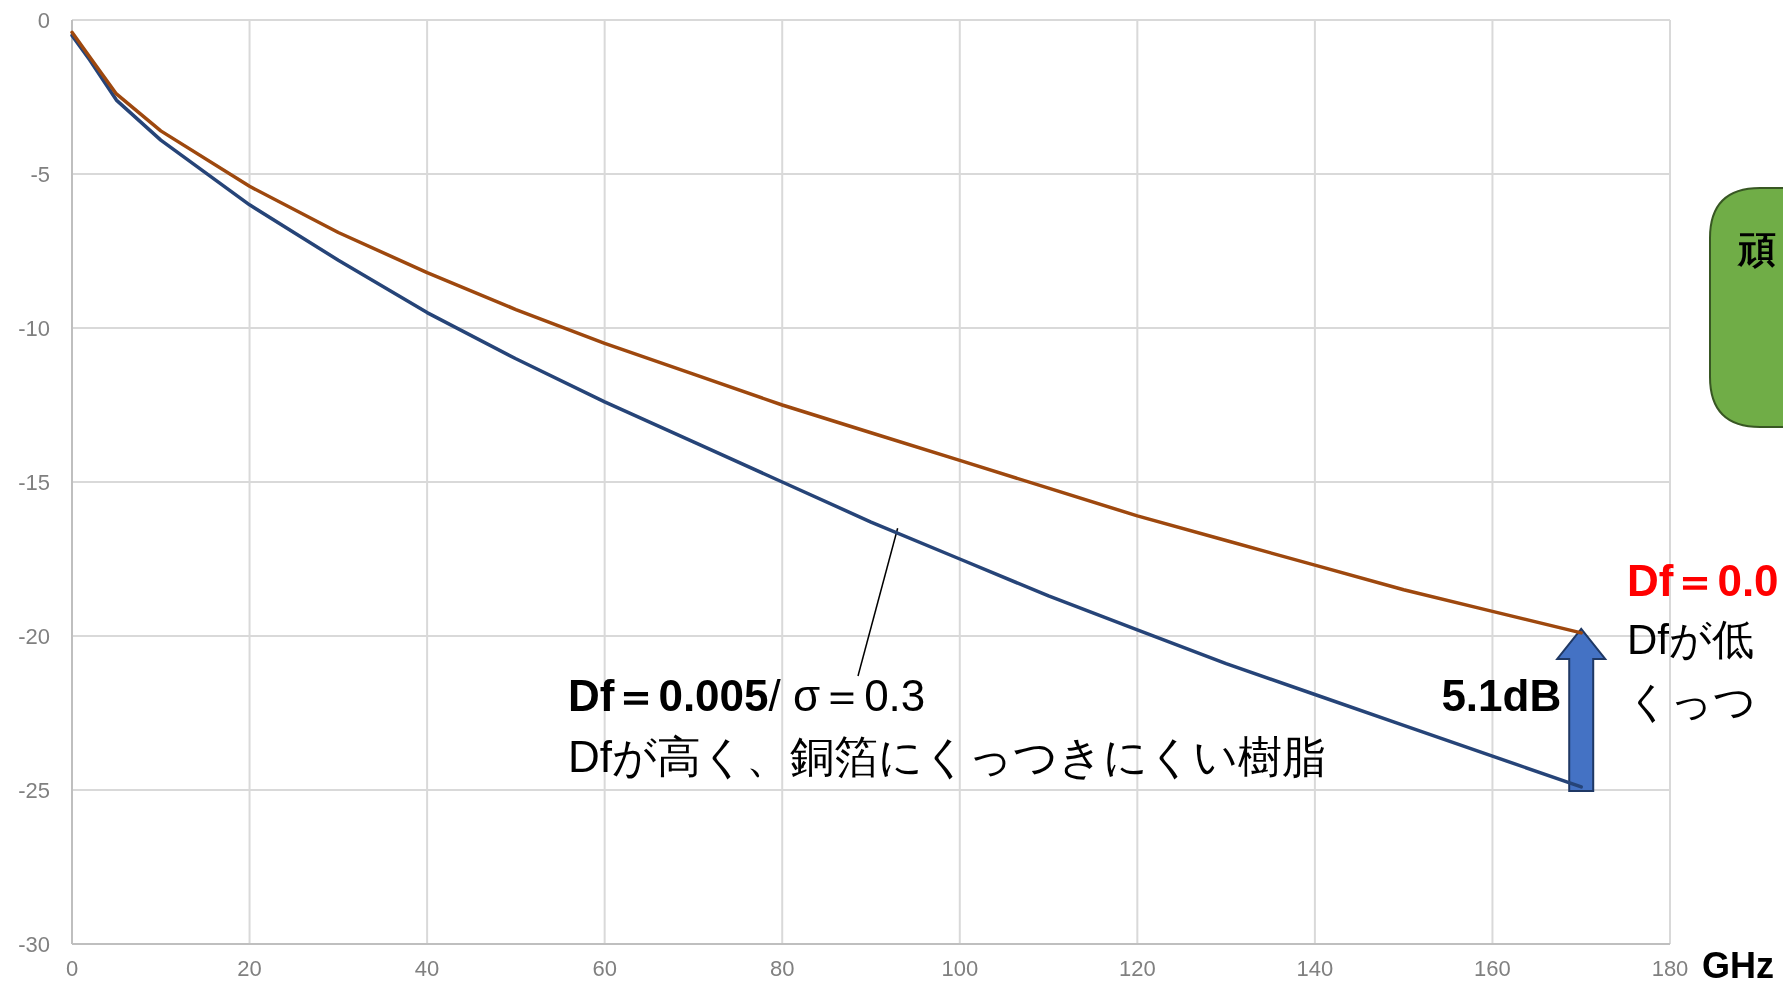 The width and height of the screenshot is (1783, 989). Describe the element at coordinates (72, 968) in the screenshot. I see `x-tick-label: 0` at that location.